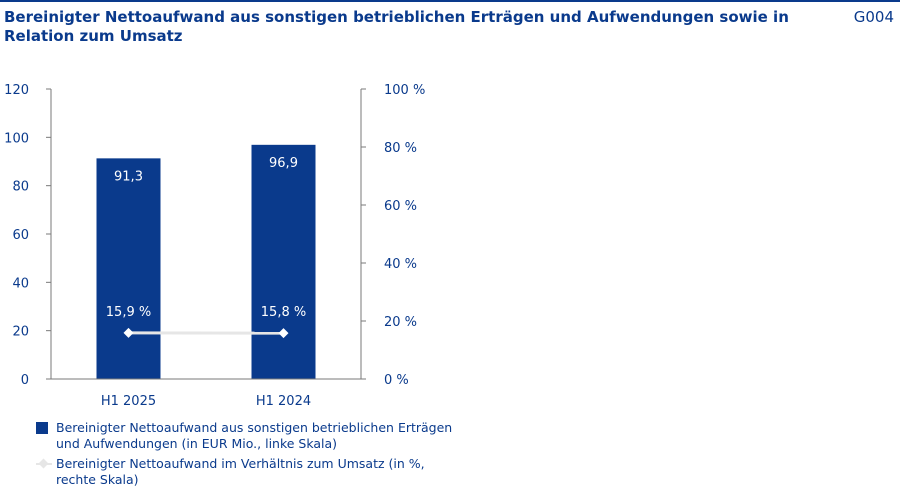 This screenshot has width=900, height=492. Describe the element at coordinates (20, 235) in the screenshot. I see `left-tick-label: 60` at that location.